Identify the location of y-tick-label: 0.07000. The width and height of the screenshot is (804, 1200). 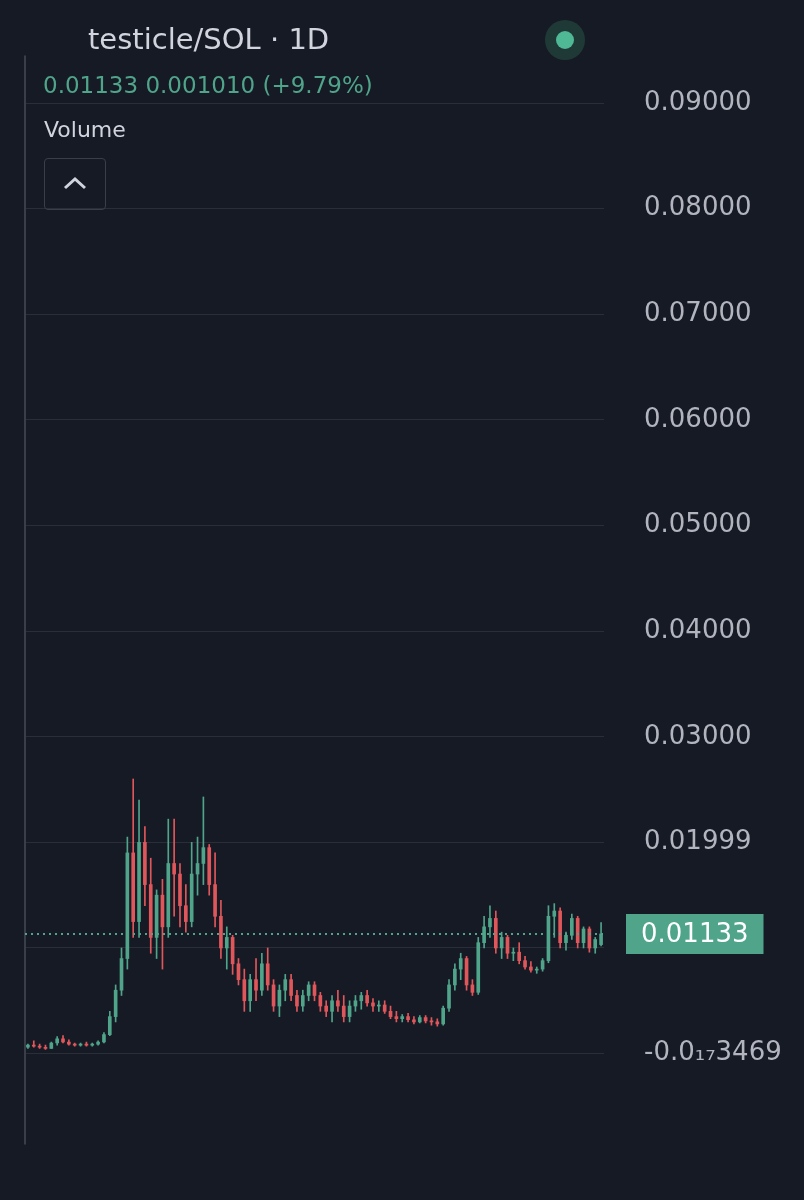
(698, 312).